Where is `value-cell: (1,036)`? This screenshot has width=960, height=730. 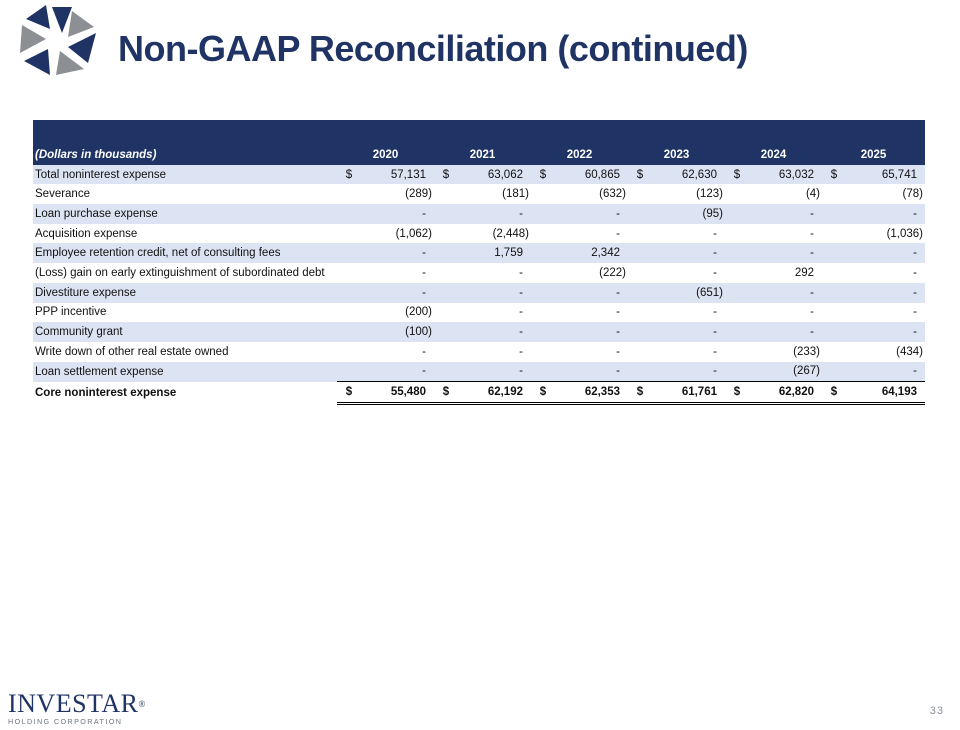
value-cell: (1,036) is located at coordinates (904, 233).